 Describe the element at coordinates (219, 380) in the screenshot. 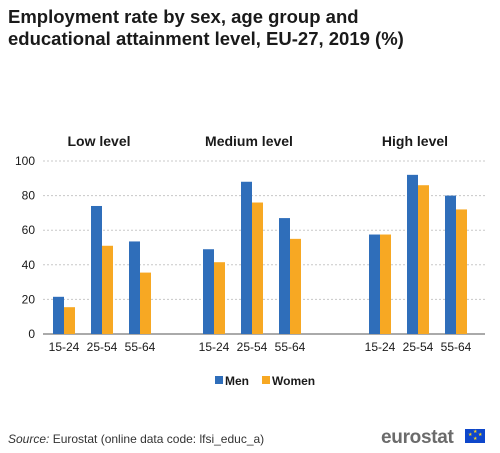

I see `legend-swatch-men` at that location.